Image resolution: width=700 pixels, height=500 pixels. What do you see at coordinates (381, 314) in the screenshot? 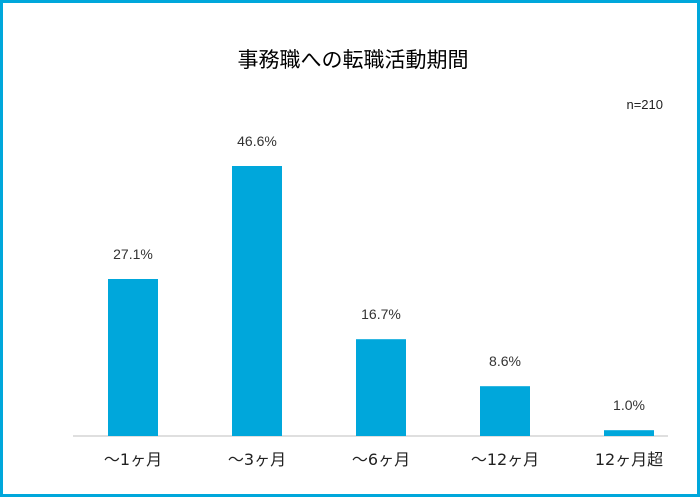
I see `value-label-3: 16.7%` at bounding box center [381, 314].